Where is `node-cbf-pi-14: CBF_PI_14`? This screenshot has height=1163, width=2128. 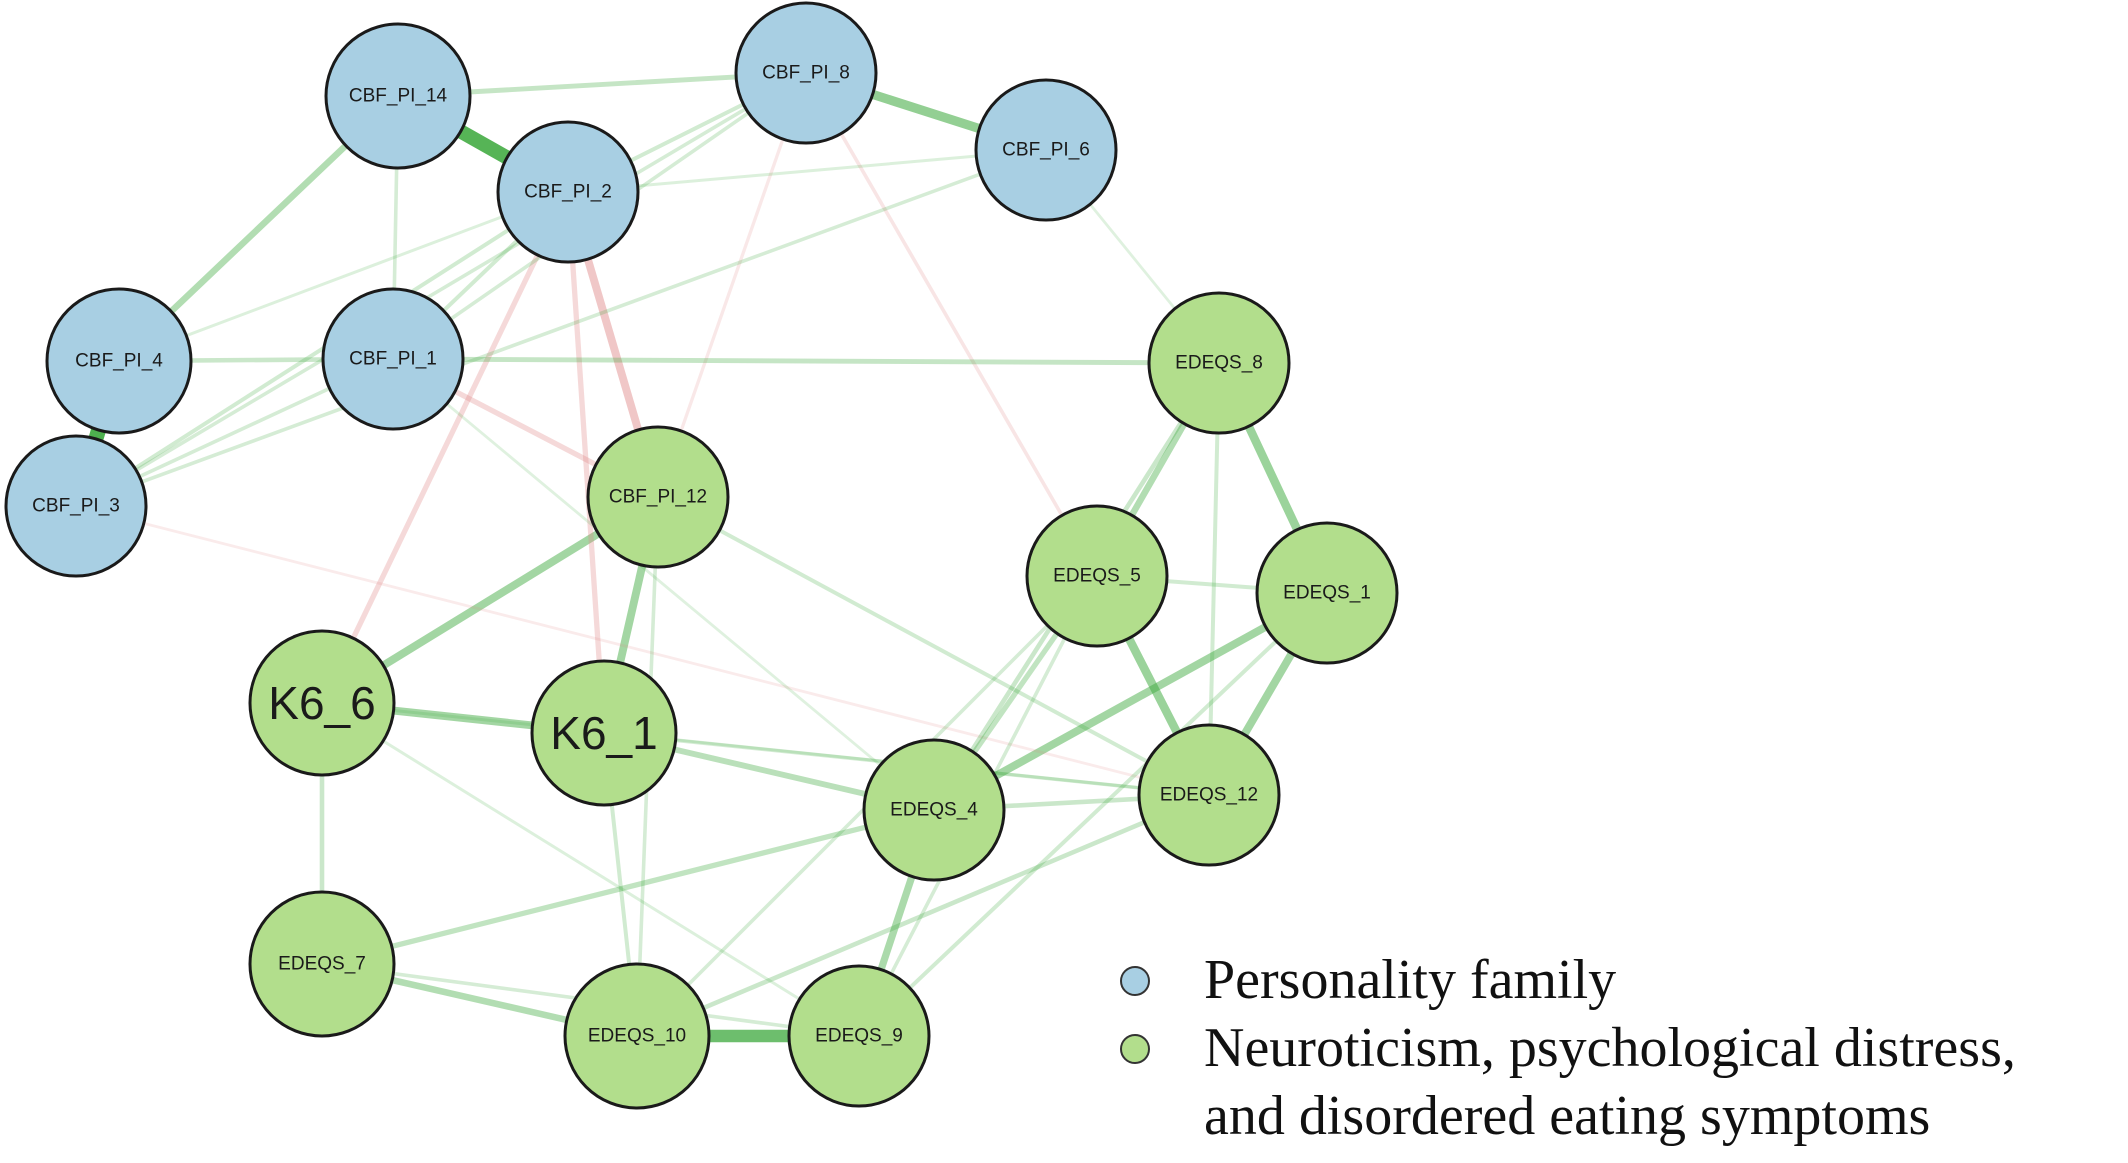
node-cbf-pi-14: CBF_PI_14 is located at coordinates (398, 96).